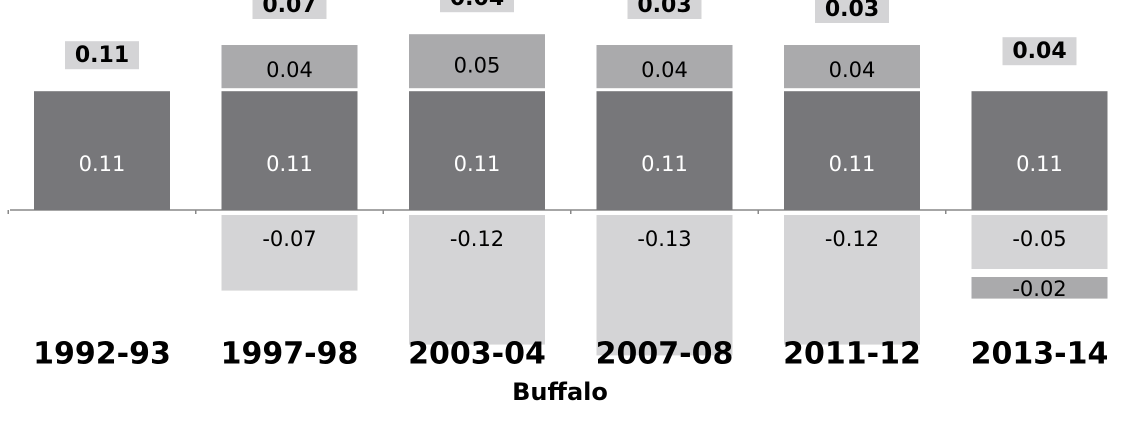  Describe the element at coordinates (289, 239) in the screenshot. I see `data-label: -0.07` at that location.